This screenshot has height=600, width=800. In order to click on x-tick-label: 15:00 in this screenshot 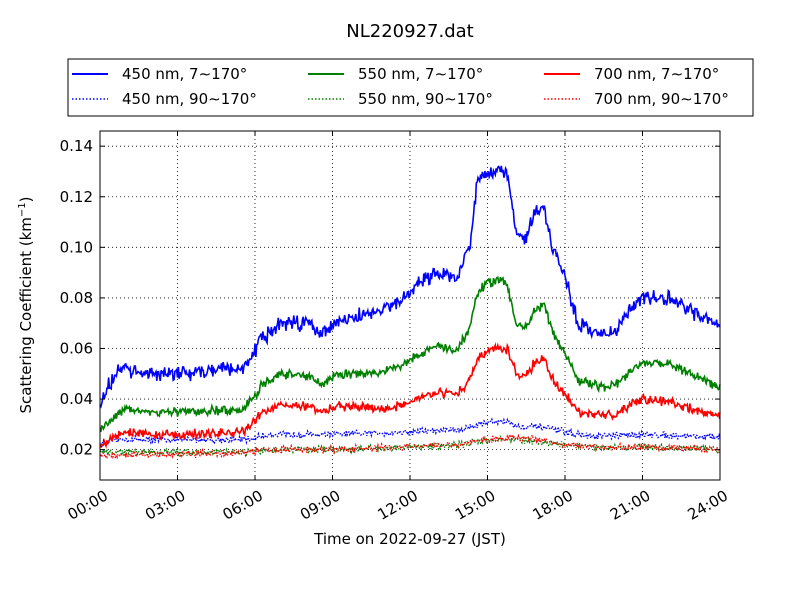, I will do `click(475, 505)`.